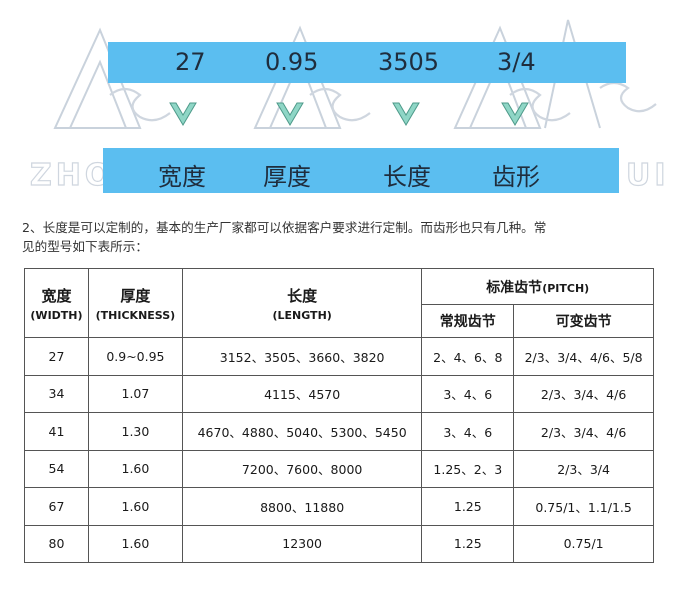 This screenshot has width=693, height=591. What do you see at coordinates (583, 543) in the screenshot?
I see `cell-variable-pitch: 0.75/1` at bounding box center [583, 543].